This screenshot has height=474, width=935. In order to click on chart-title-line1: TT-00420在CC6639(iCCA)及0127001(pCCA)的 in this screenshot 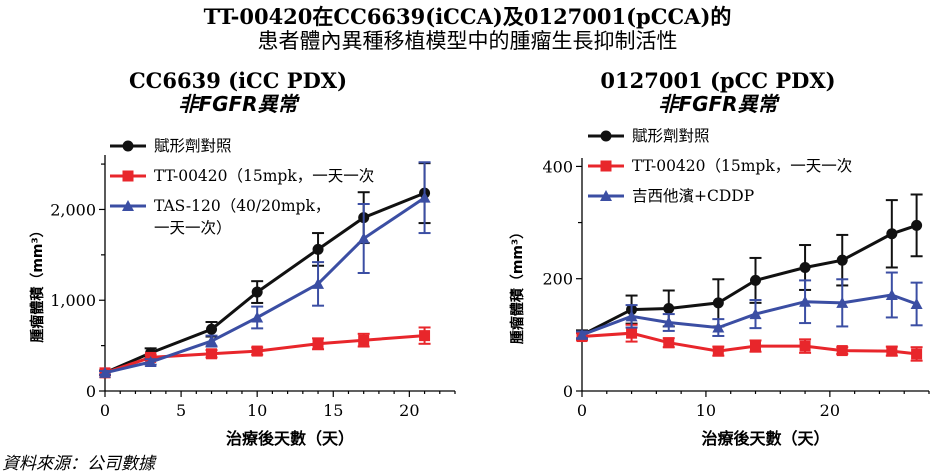, I will do `click(467, 16)`.